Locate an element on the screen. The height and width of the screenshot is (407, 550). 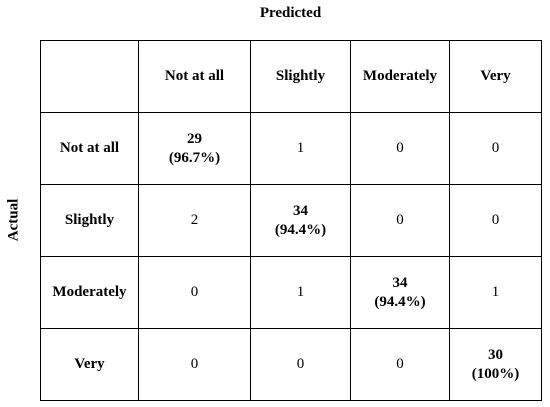
column-axis-title: Predicted is located at coordinates (290, 13).